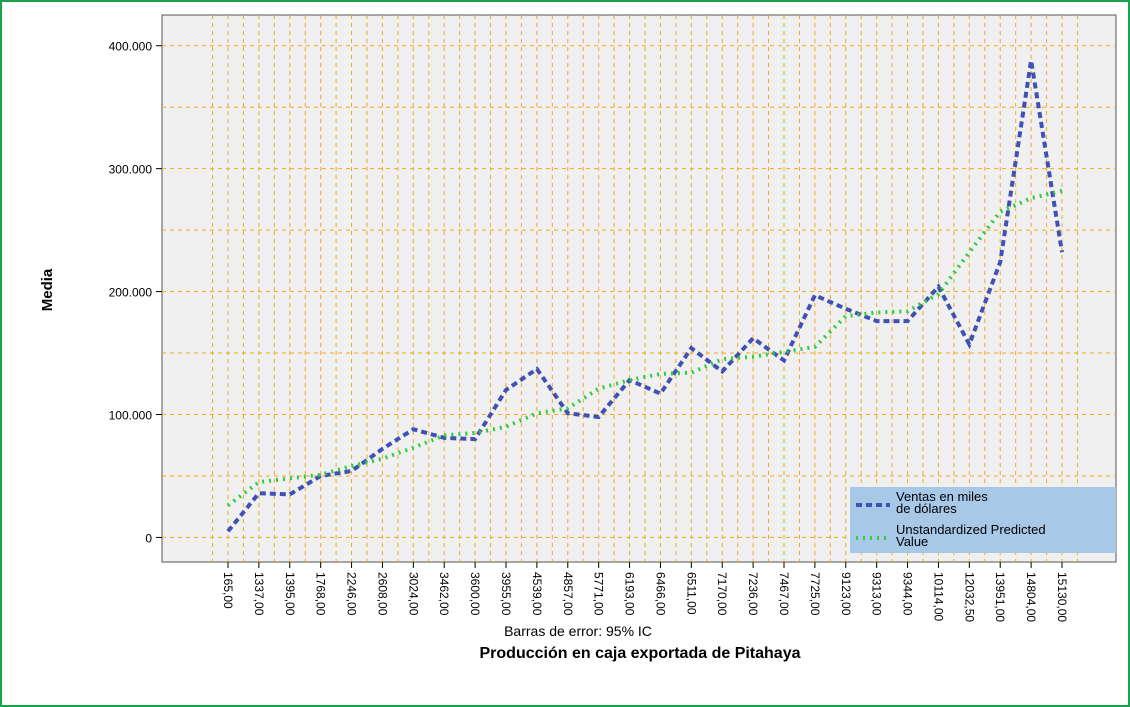 Image resolution: width=1130 pixels, height=707 pixels. What do you see at coordinates (321, 594) in the screenshot?
I see `x-tick-label: 1768,00` at bounding box center [321, 594].